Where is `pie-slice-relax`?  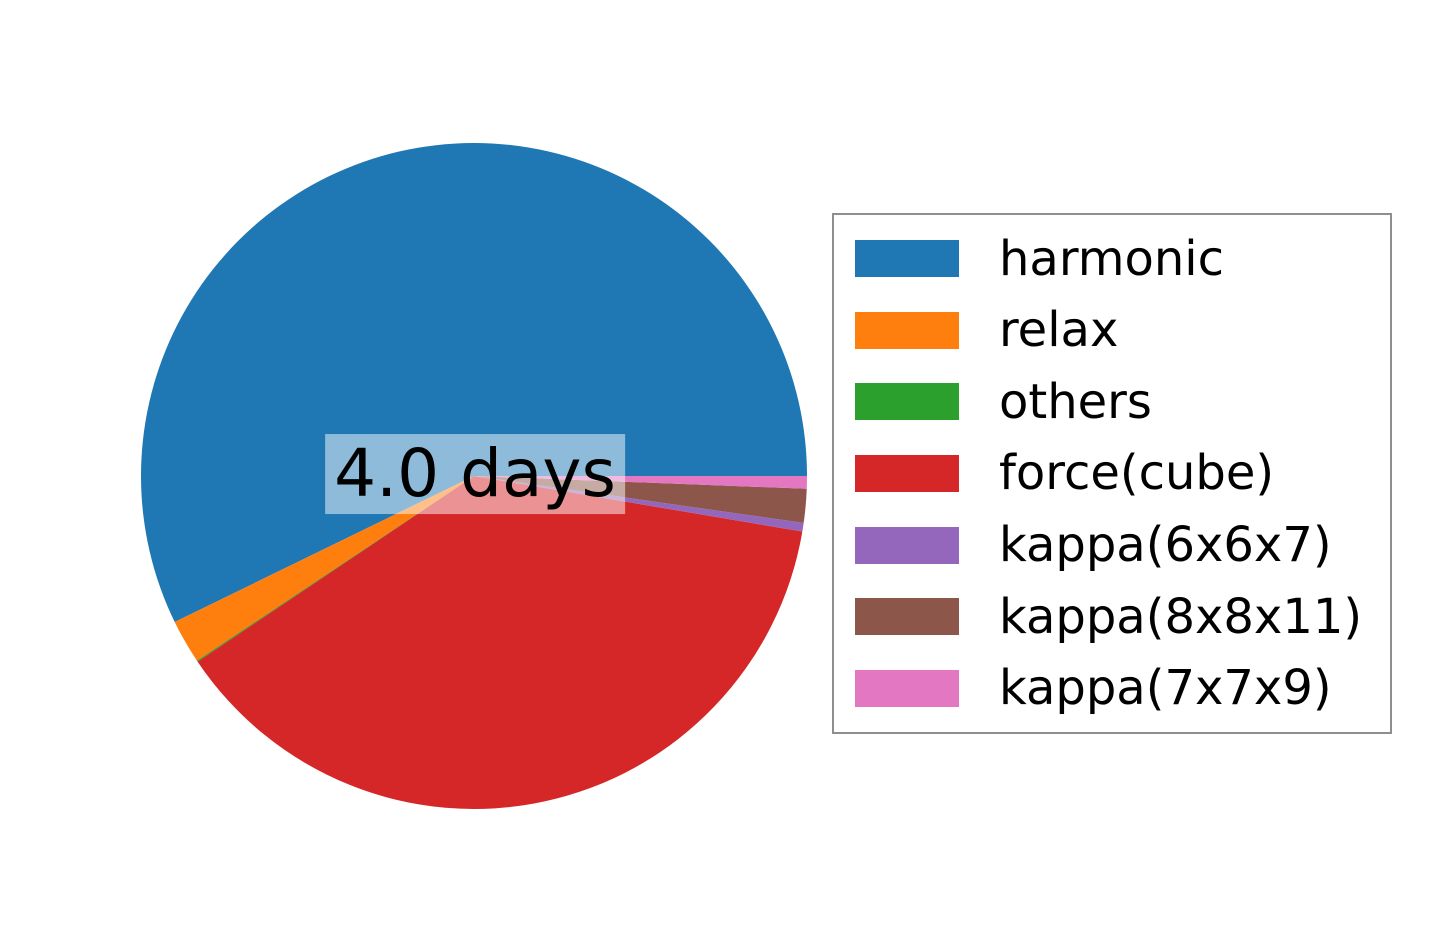
pie-slice-relax is located at coordinates (324, 568).